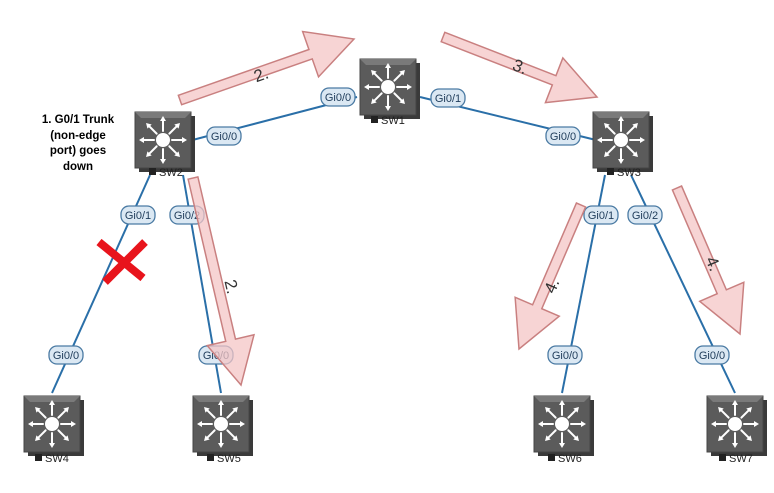 This screenshot has height=493, width=774. I want to click on port-label: Gi0/2, so click(645, 215).